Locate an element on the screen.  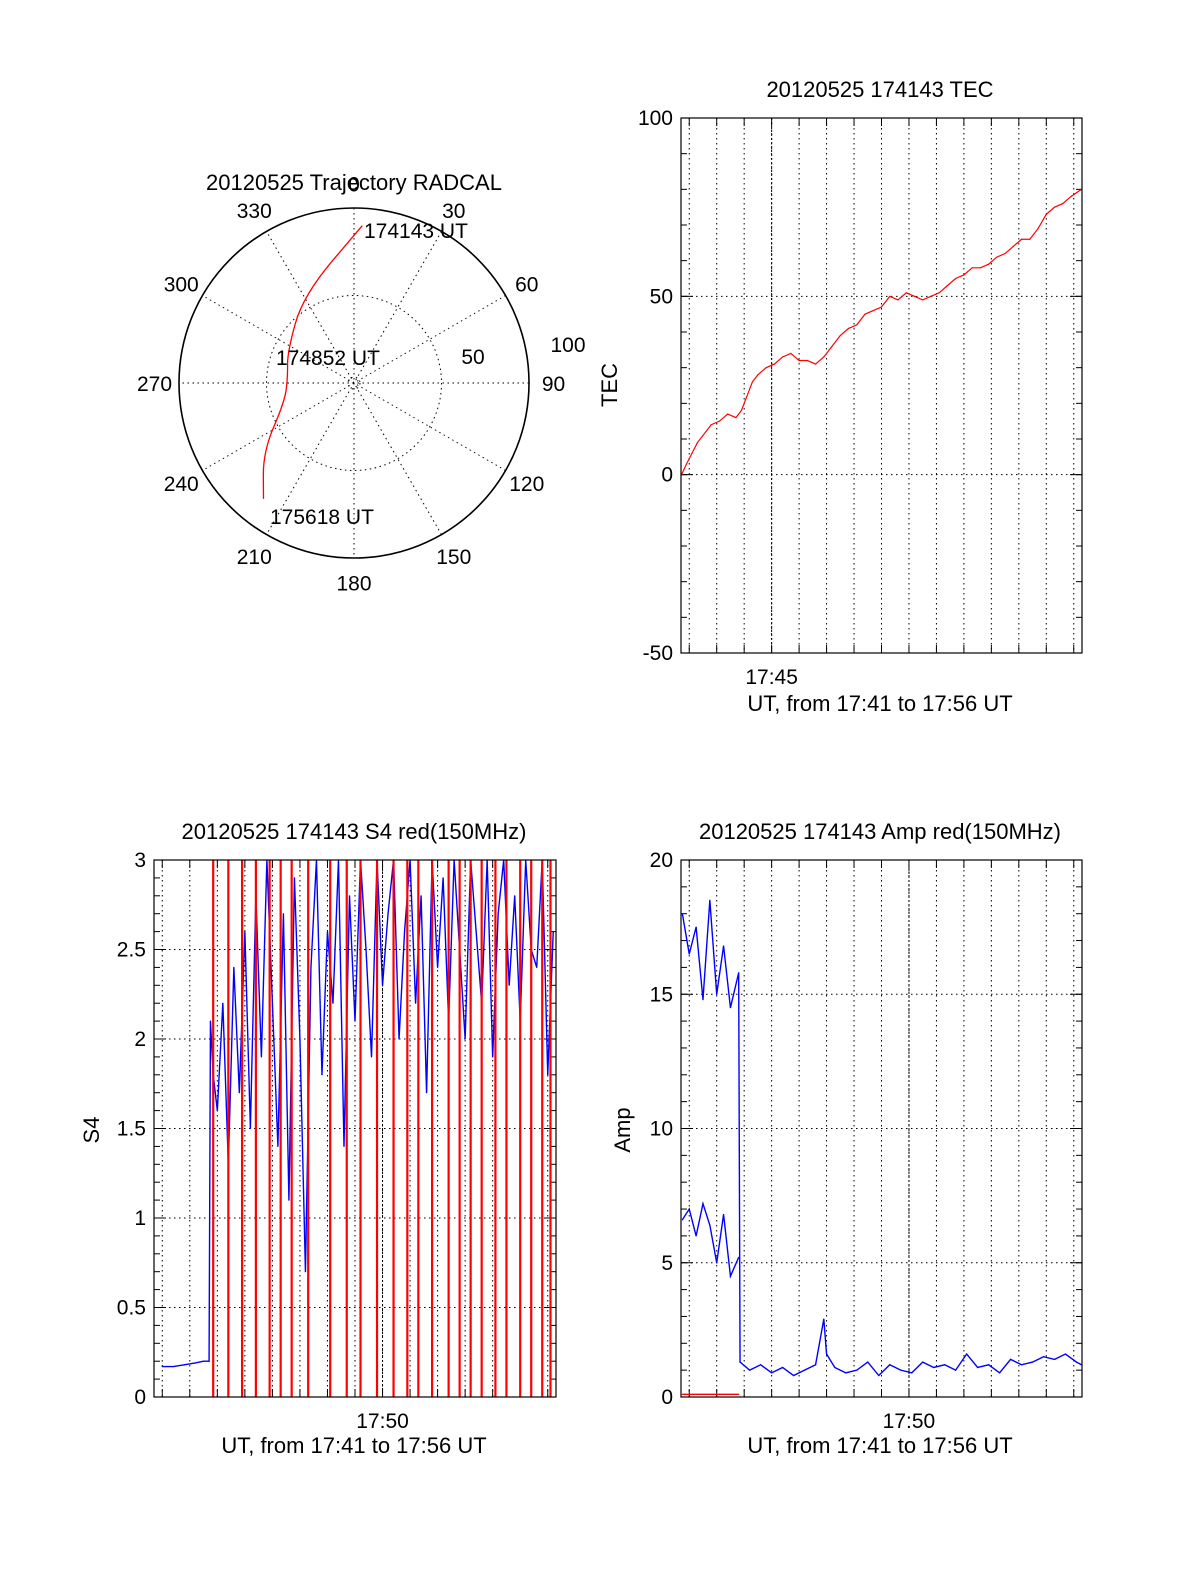
polar-trajectory-line is located at coordinates (312, 362).